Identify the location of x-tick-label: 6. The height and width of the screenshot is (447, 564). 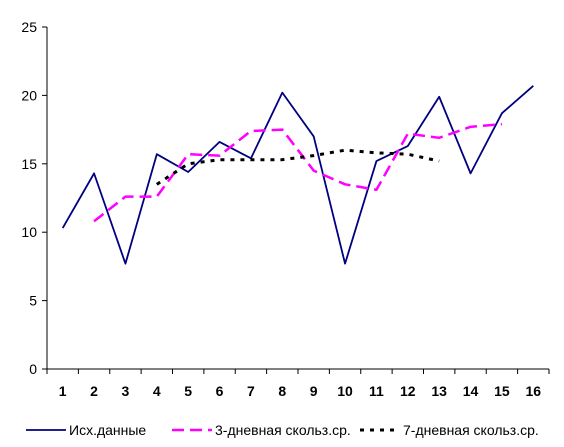
(220, 391).